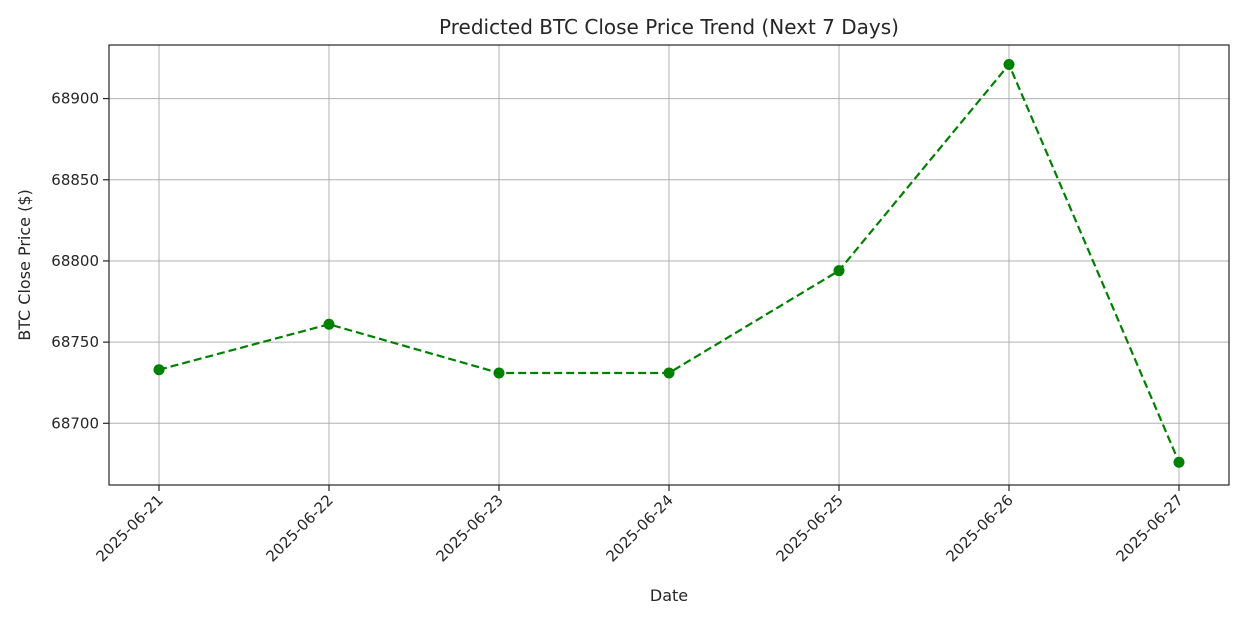 This screenshot has width=1246, height=621. What do you see at coordinates (75, 99) in the screenshot?
I see `y-tick-label: 68900` at bounding box center [75, 99].